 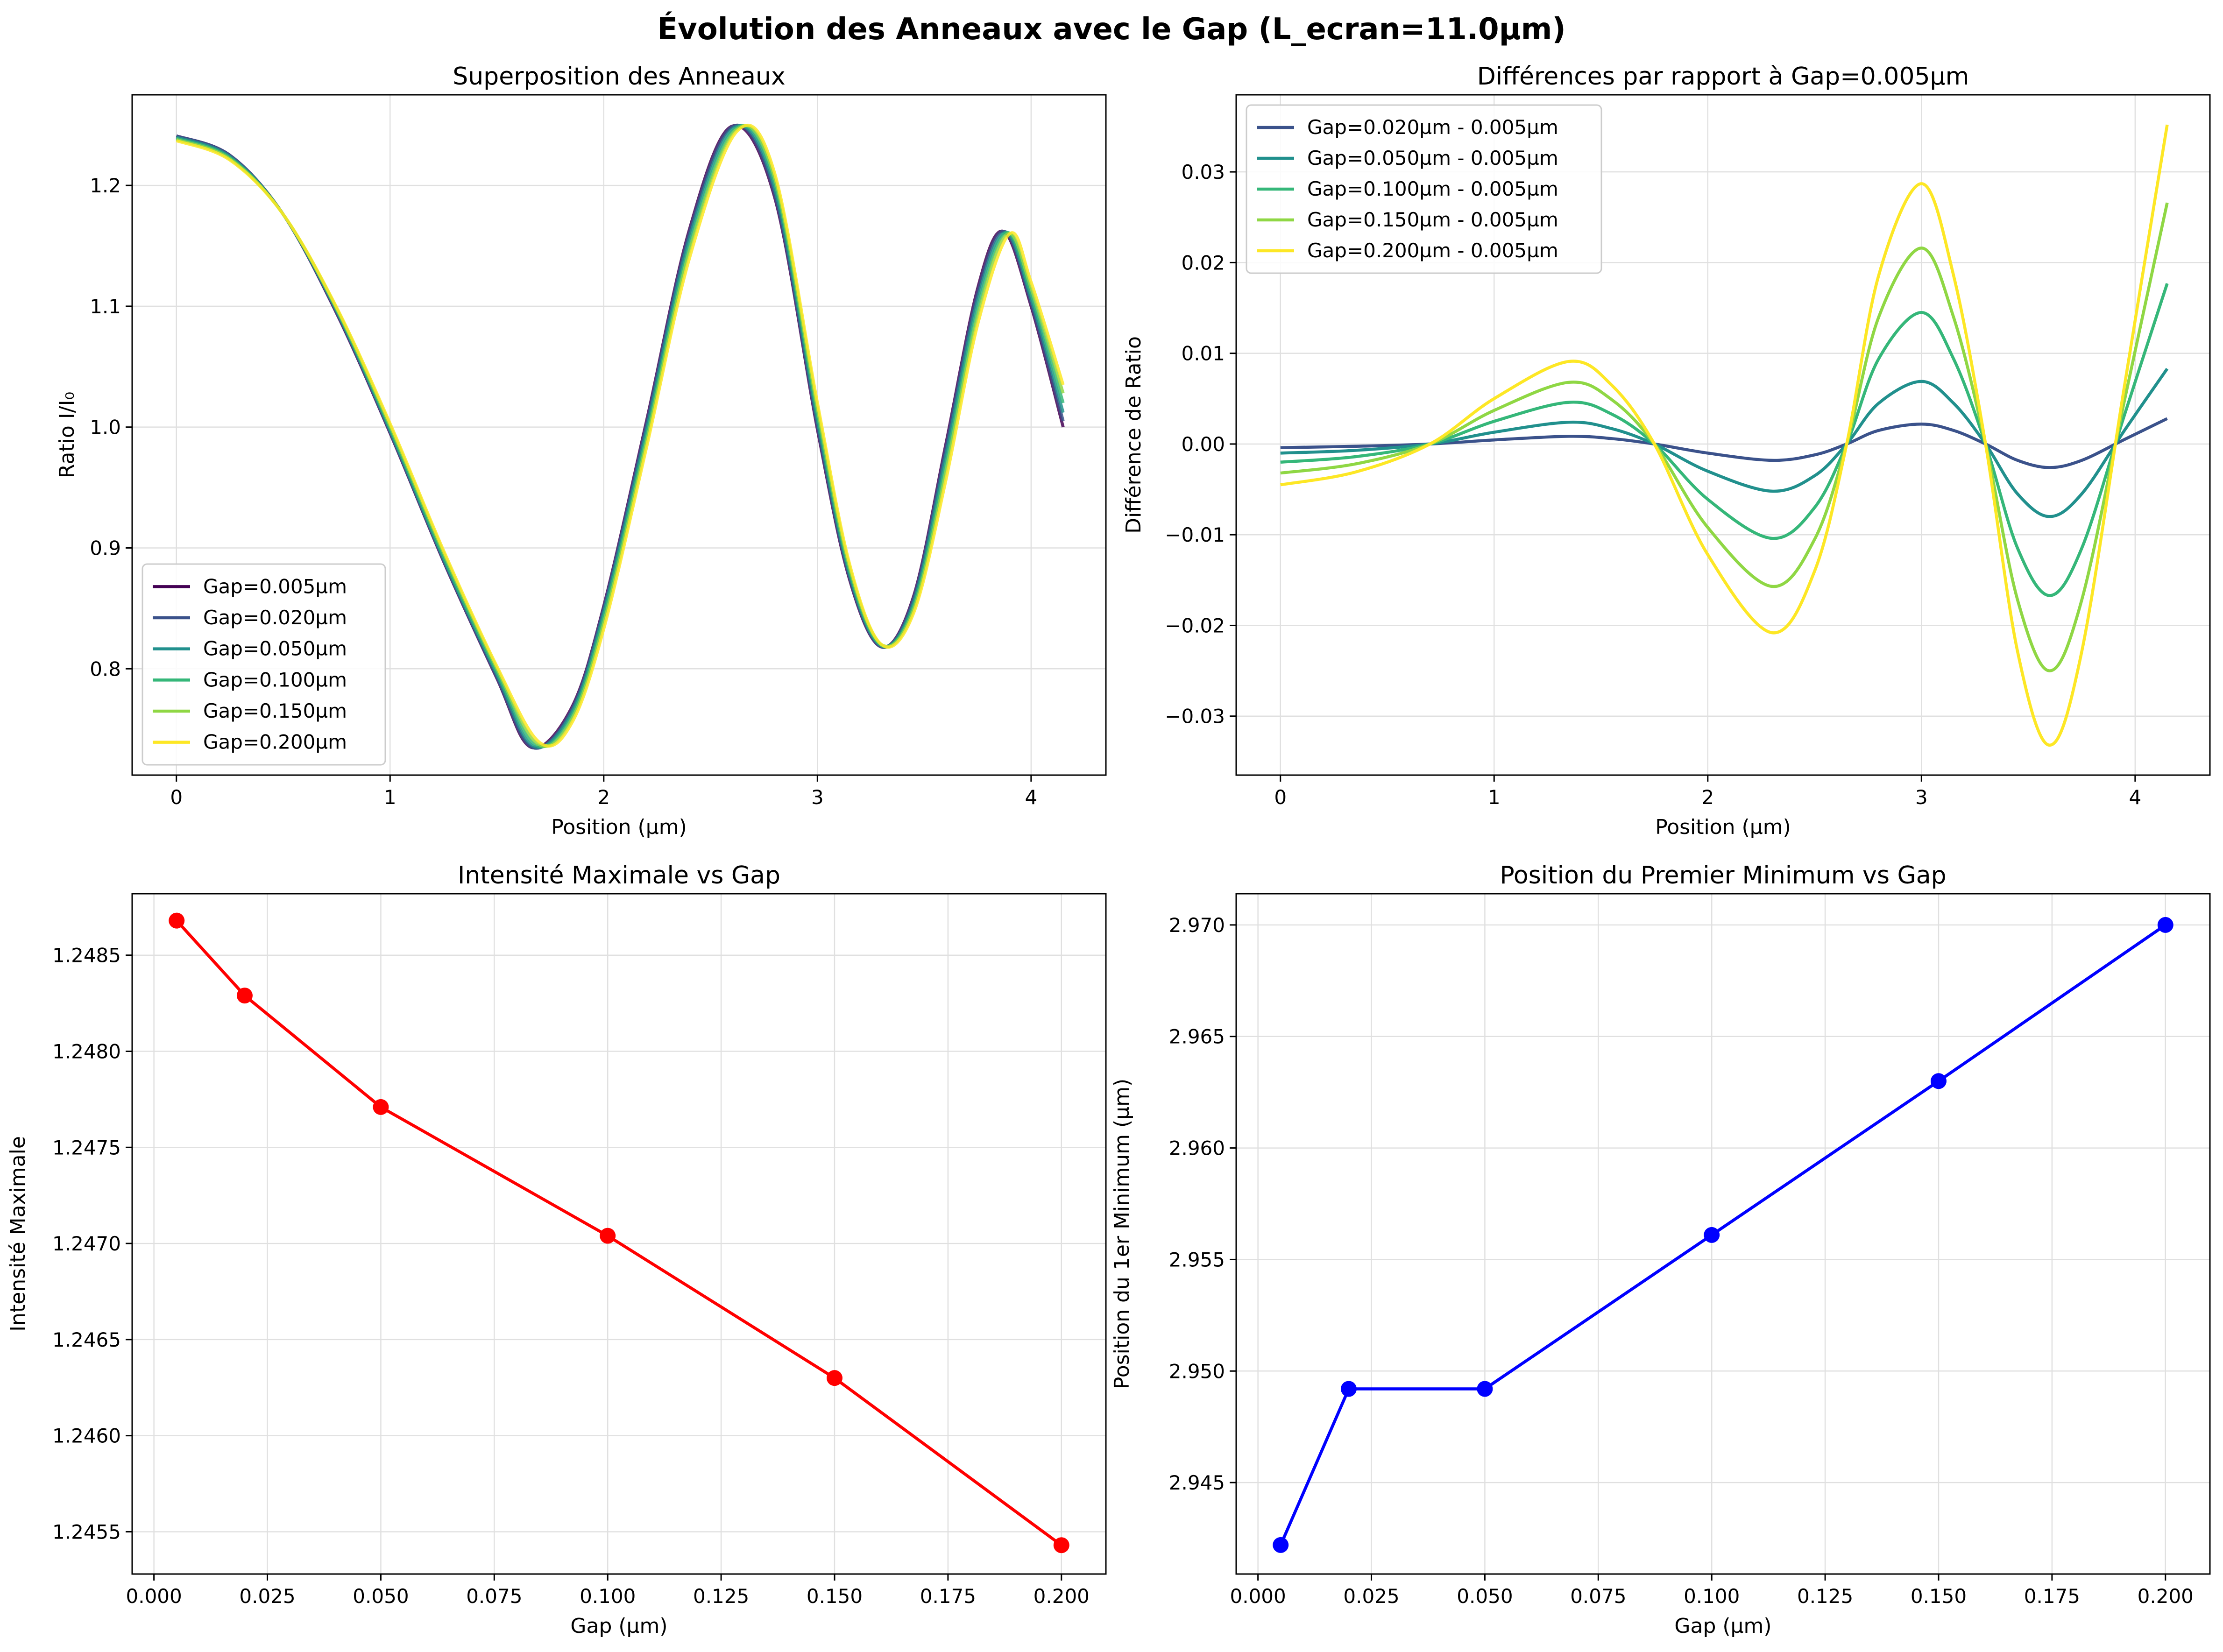 What do you see at coordinates (1195, 716) in the screenshot?
I see `y-tick-label: −0.03` at bounding box center [1195, 716].